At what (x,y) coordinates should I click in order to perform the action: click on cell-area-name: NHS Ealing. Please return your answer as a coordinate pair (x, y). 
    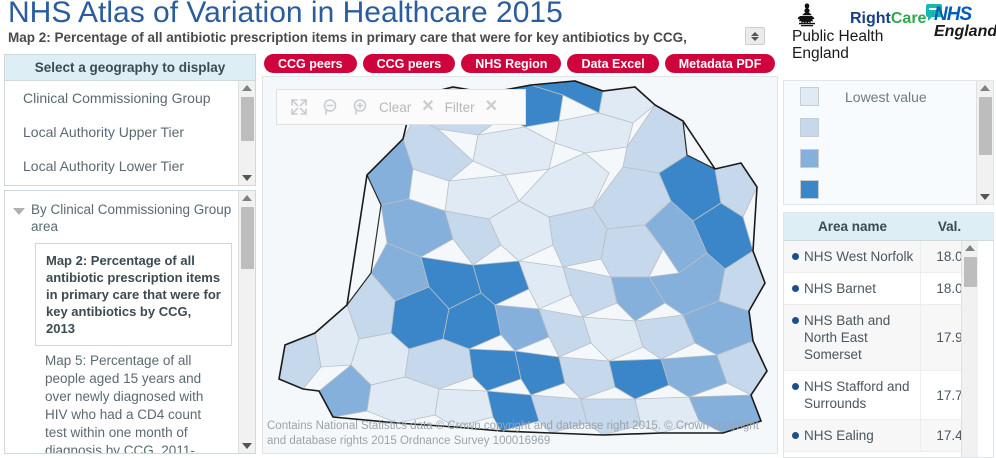
    Looking at the image, I should click on (852, 435).